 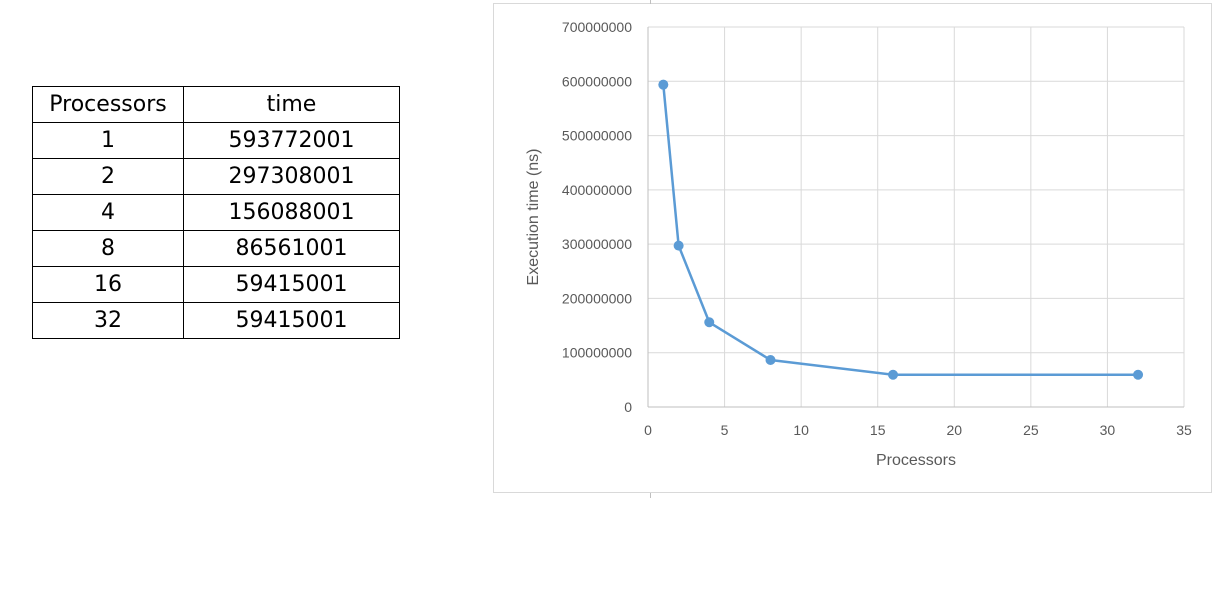 What do you see at coordinates (597, 244) in the screenshot?
I see `y-tick-label: 300000000` at bounding box center [597, 244].